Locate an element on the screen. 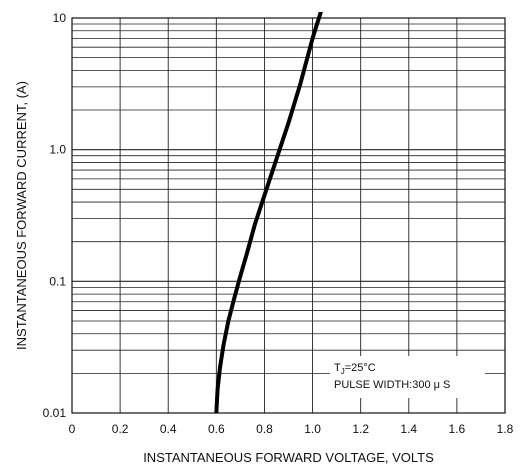  y-tick-label: 0.1 is located at coordinates (57, 281).